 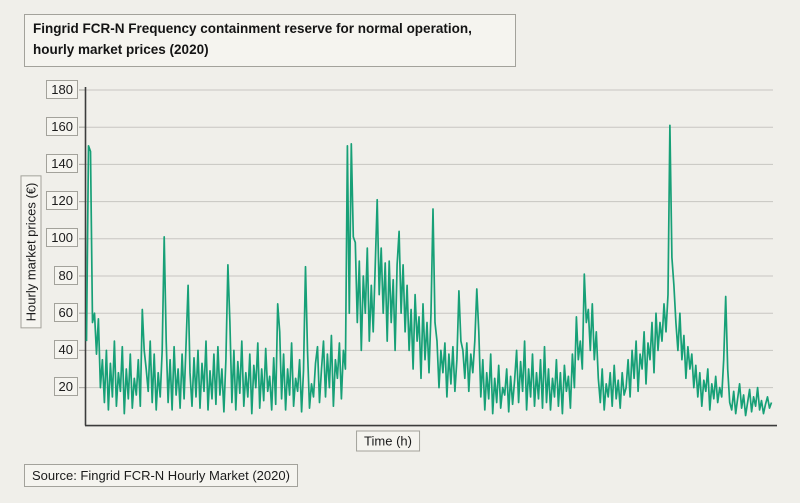 I want to click on y-tick-label: 120, so click(x=62, y=201).